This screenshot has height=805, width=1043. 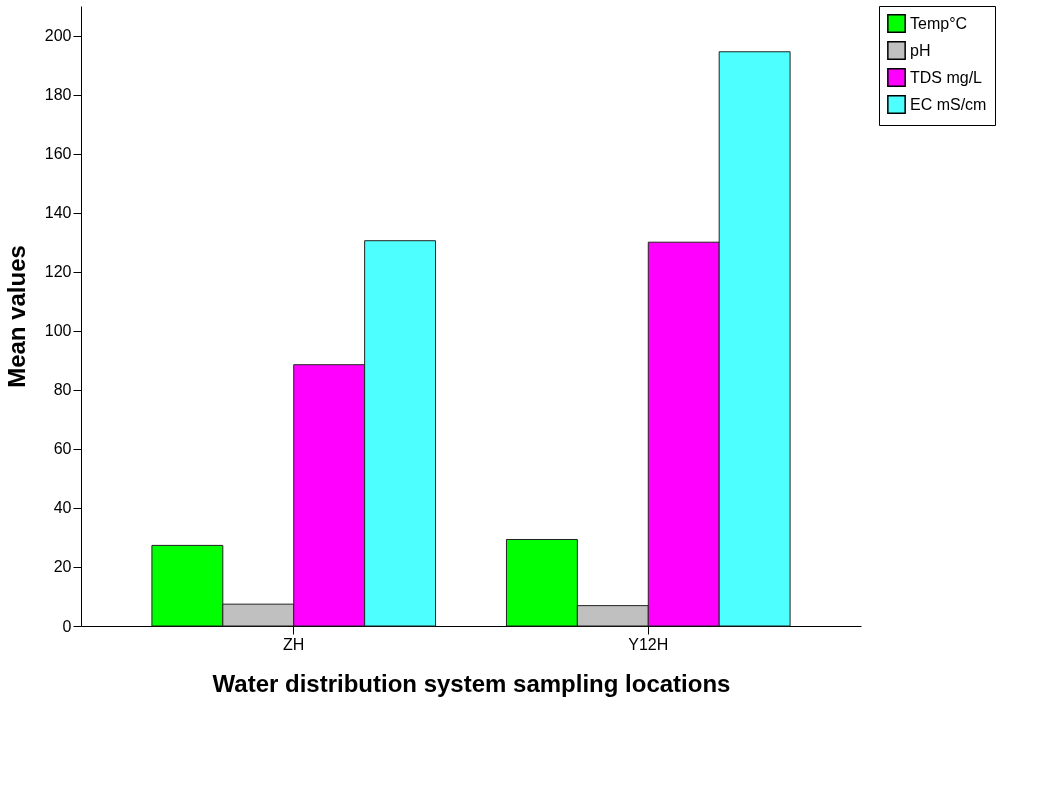 What do you see at coordinates (948, 104) in the screenshot?
I see `legend-label: EC mS/cm` at bounding box center [948, 104].